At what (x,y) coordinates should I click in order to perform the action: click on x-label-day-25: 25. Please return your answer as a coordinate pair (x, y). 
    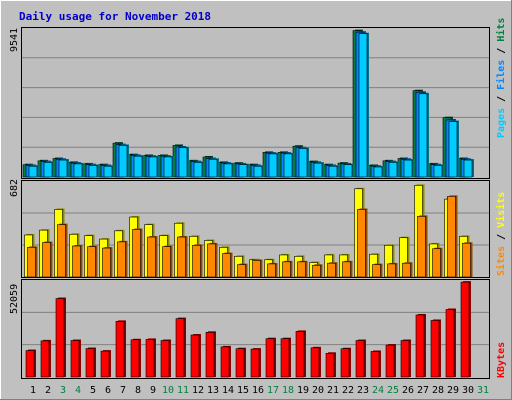
    Looking at the image, I should click on (393, 390).